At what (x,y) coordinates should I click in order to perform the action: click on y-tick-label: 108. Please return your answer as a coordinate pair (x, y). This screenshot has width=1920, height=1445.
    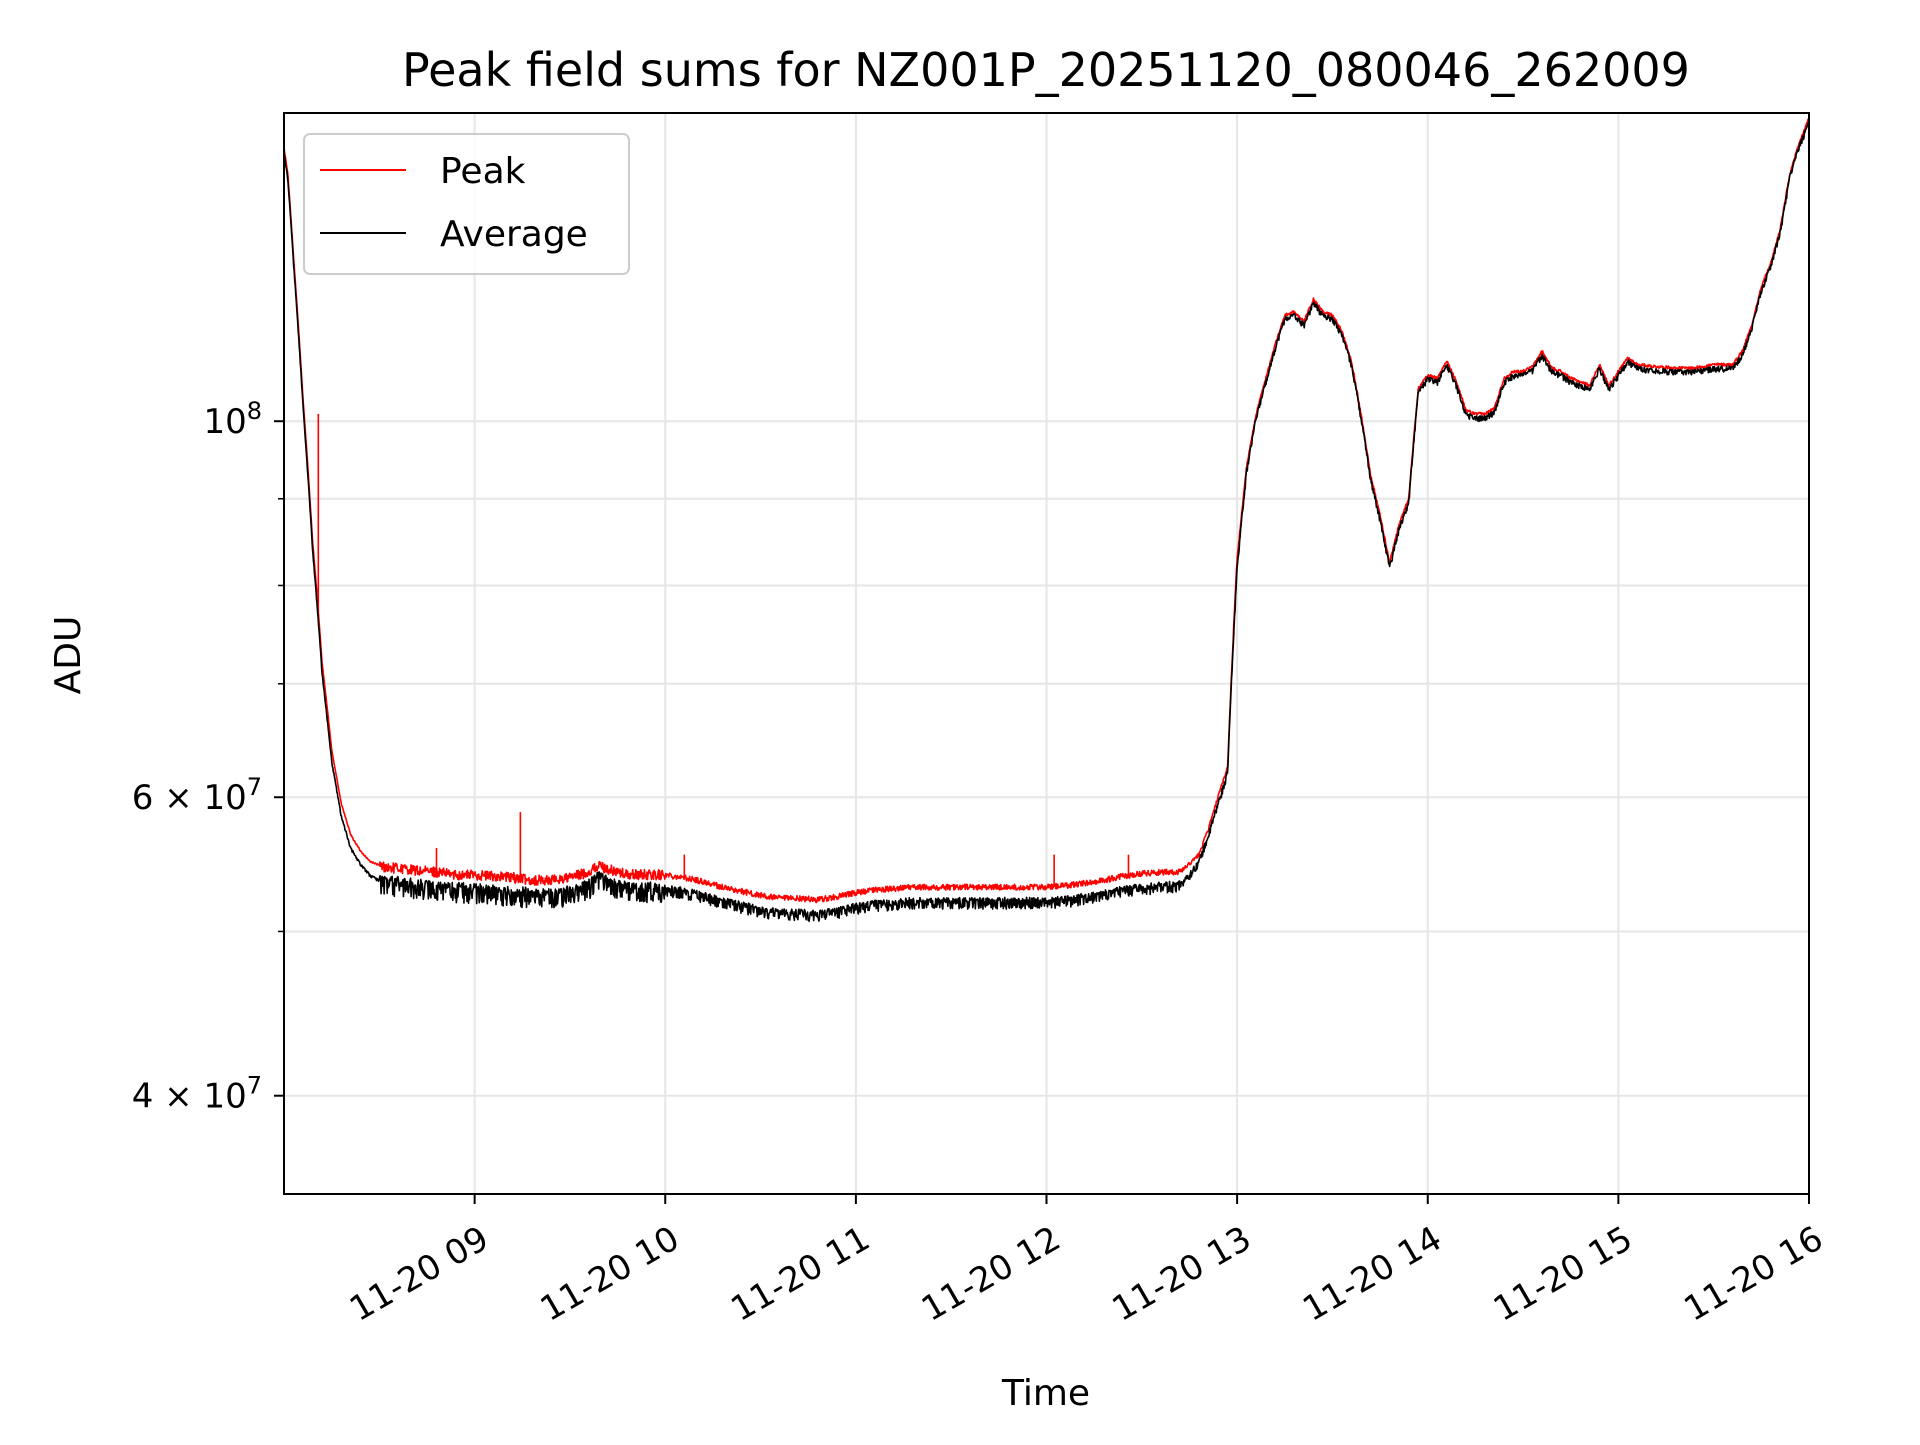
    Looking at the image, I should click on (232, 419).